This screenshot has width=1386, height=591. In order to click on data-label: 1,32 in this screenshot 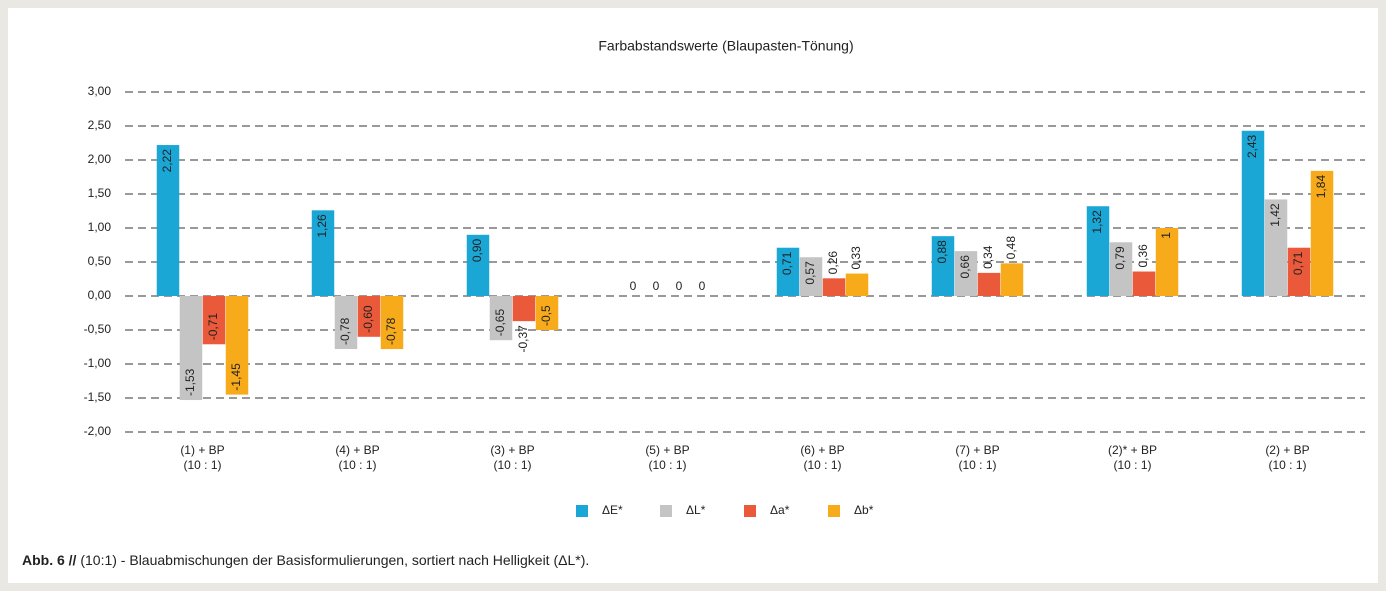, I will do `click(1097, 222)`.